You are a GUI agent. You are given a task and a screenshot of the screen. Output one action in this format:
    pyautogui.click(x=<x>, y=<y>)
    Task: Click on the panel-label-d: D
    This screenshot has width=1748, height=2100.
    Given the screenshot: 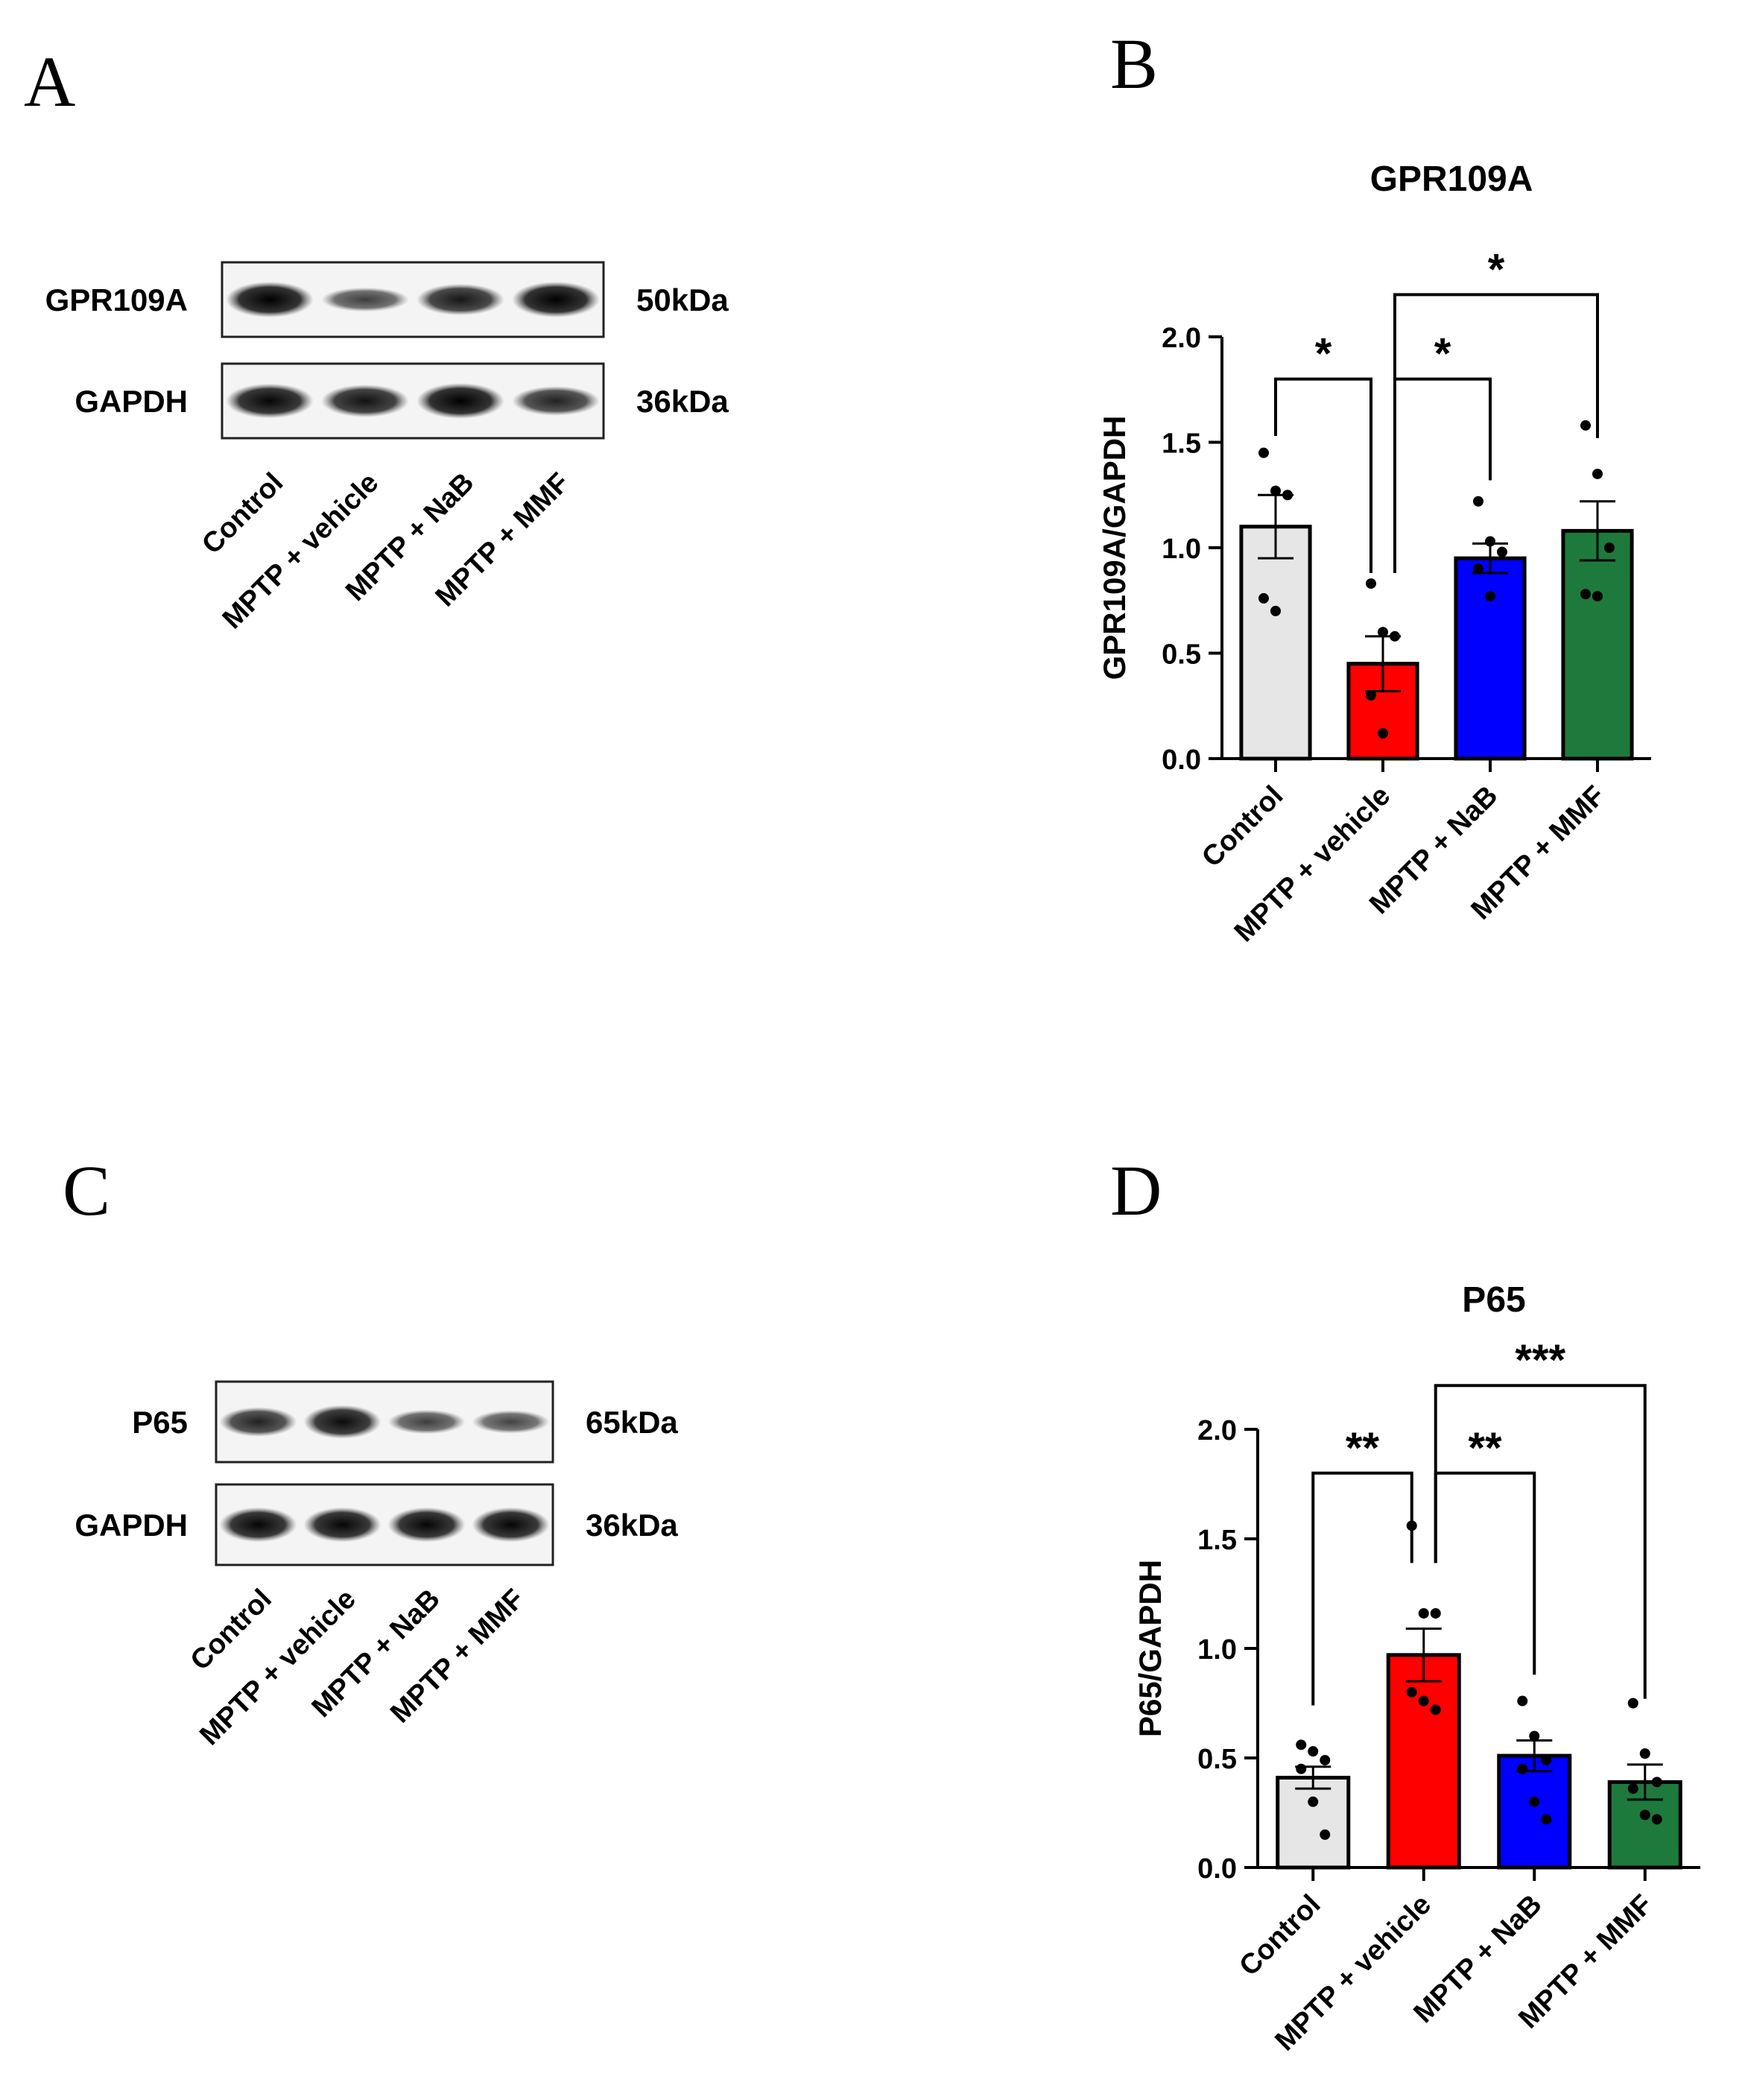 What is the action you would take?
    pyautogui.click(x=1136, y=1190)
    